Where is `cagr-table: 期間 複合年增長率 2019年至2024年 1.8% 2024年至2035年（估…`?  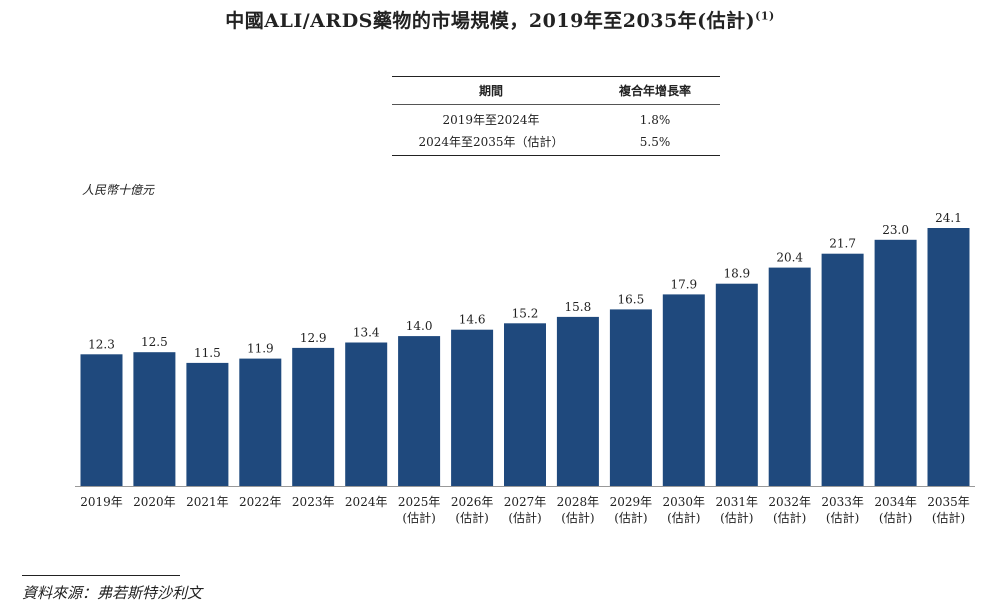 cagr-table: 期間 複合年增長率 2019年至2024年 1.8% 2024年至2035年（估… is located at coordinates (556, 116).